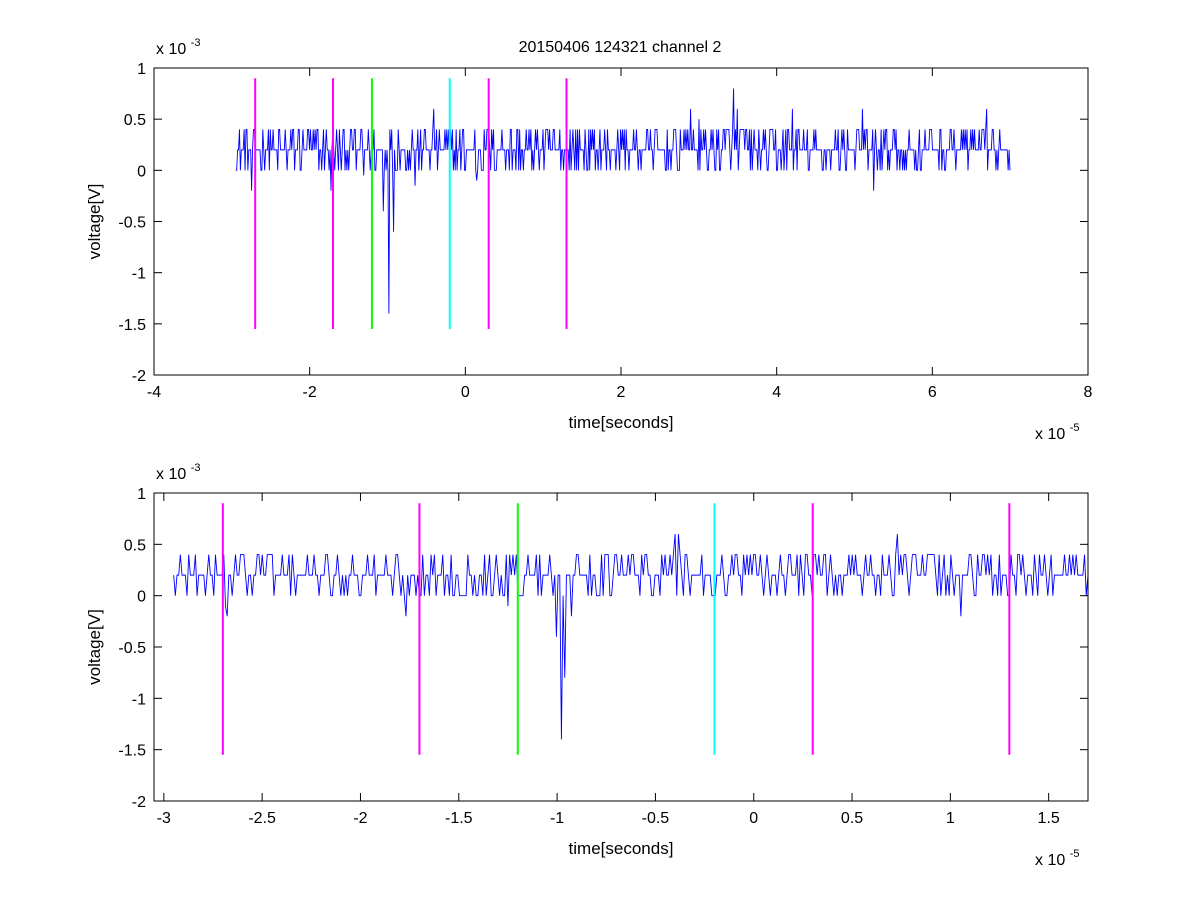  Describe the element at coordinates (557, 818) in the screenshot. I see `x-tick-label: -1` at that location.